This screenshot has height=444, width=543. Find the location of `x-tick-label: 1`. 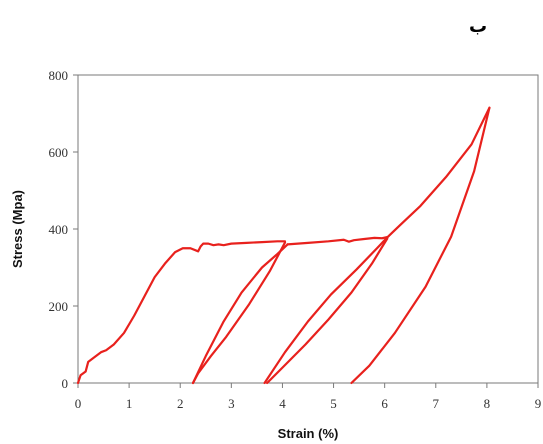

x-tick-label: 1 is located at coordinates (129, 403).